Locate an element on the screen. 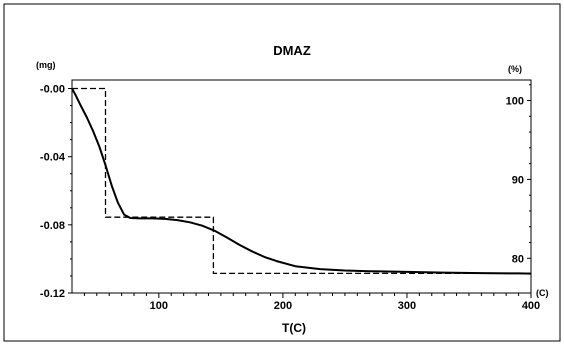  left-tick-label: -0.12 is located at coordinates (52, 294).